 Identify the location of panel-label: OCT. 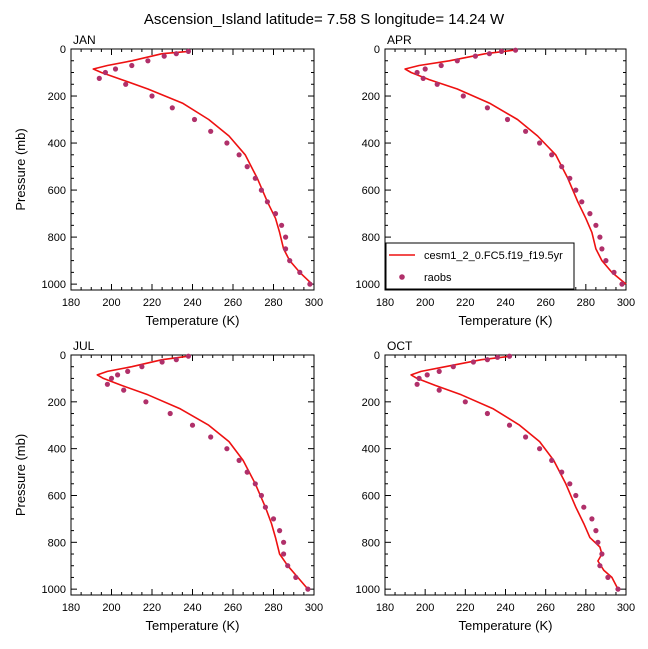
(400, 346).